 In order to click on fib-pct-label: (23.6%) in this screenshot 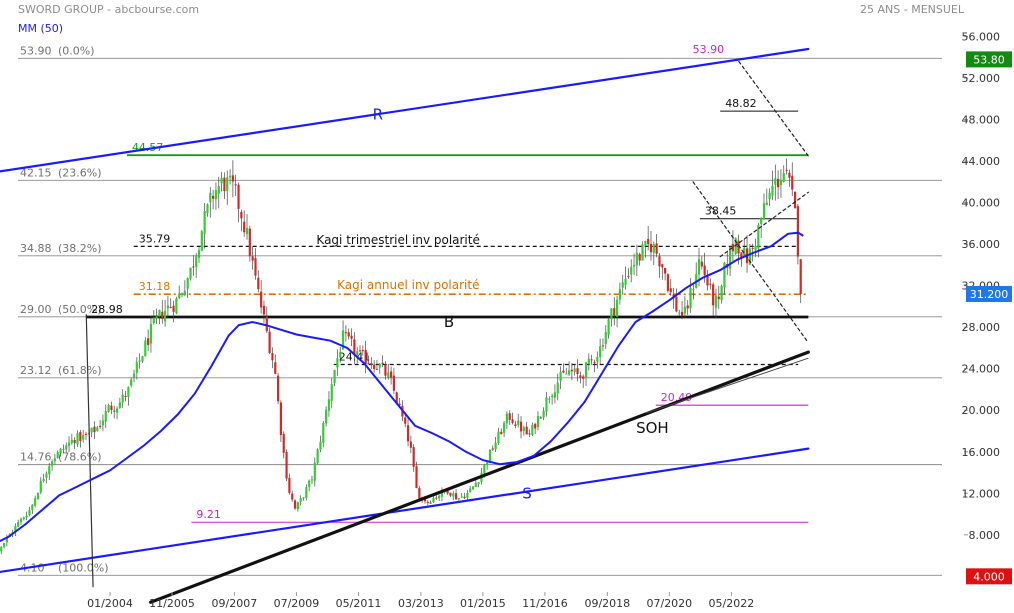, I will do `click(80, 172)`.